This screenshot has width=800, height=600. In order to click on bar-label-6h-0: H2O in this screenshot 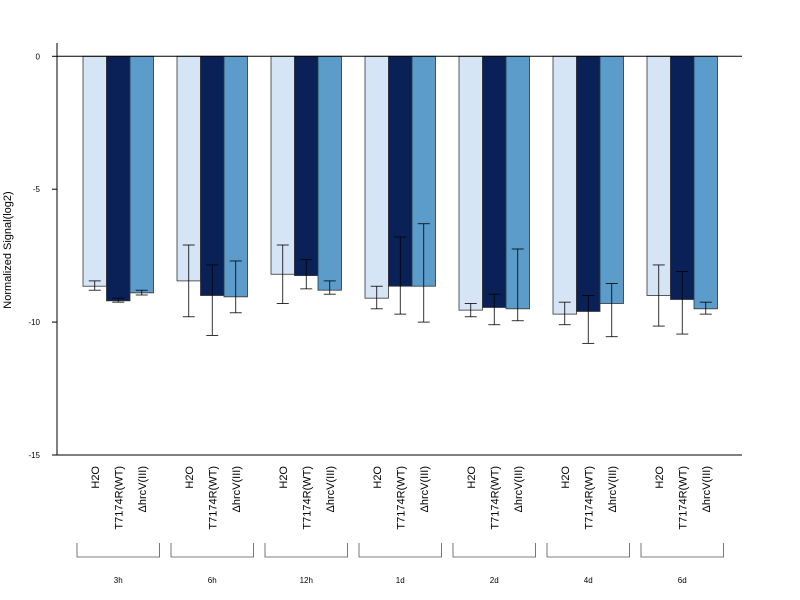, I will do `click(190, 477)`.